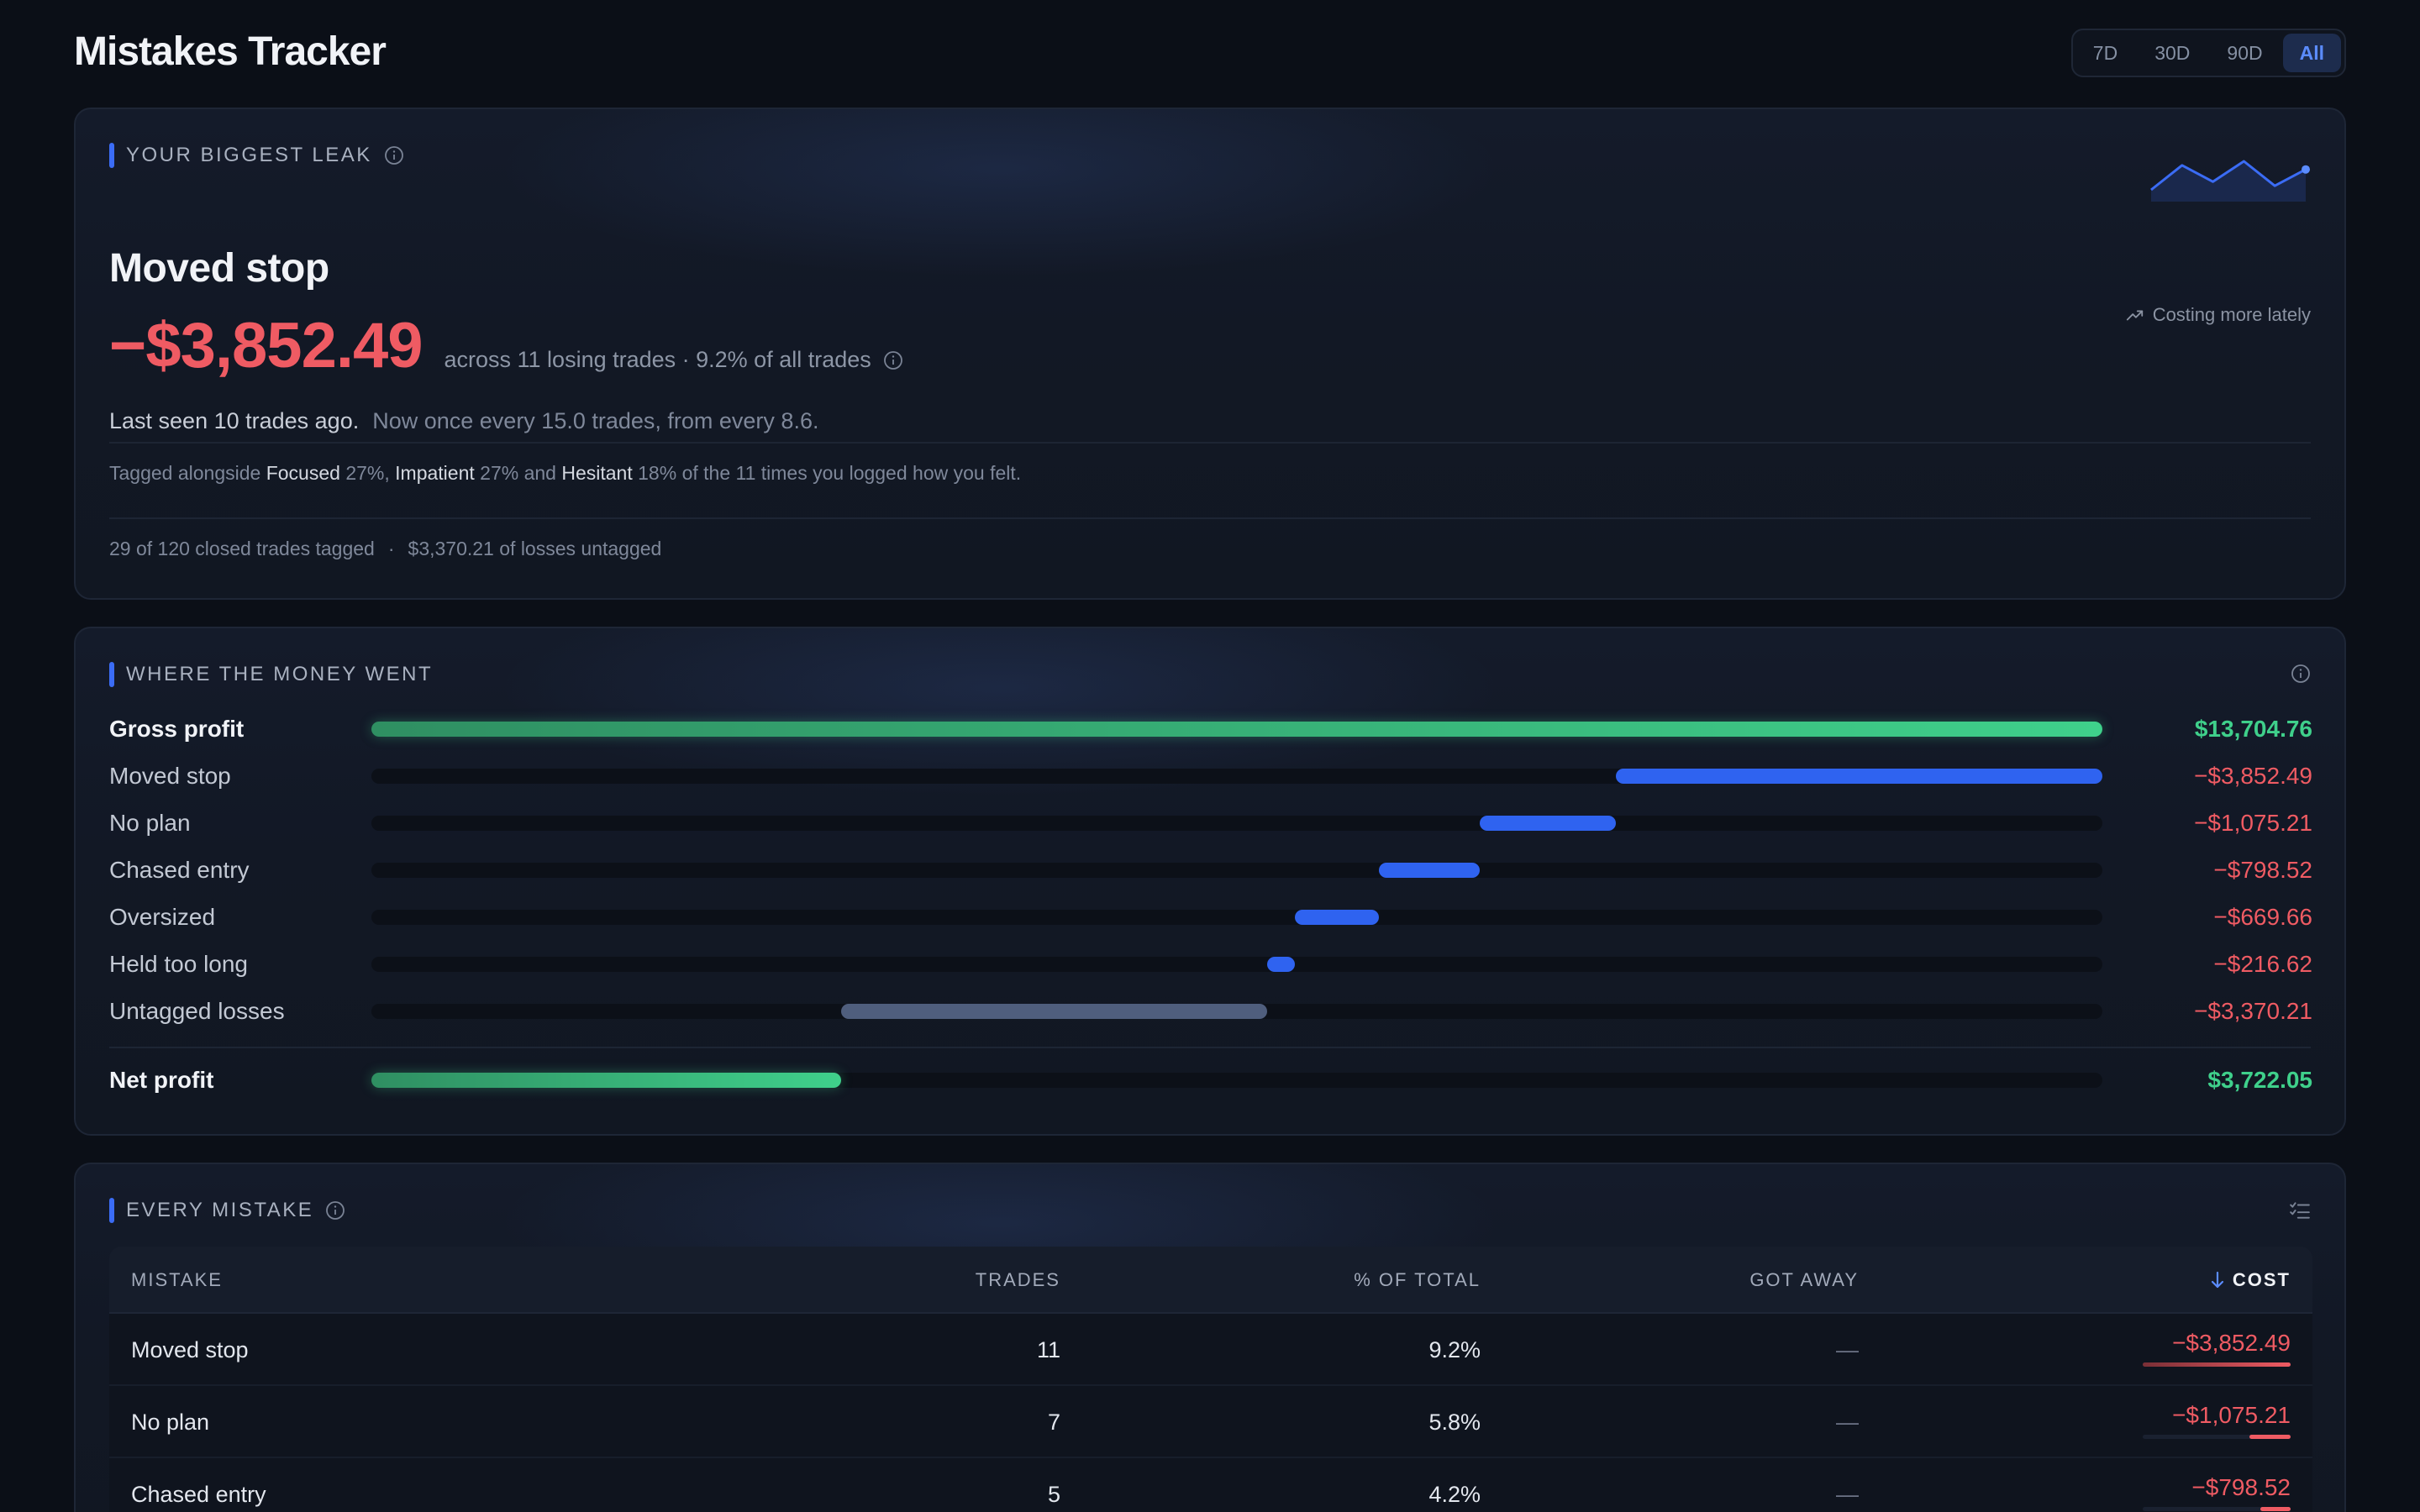 Image resolution: width=2420 pixels, height=1512 pixels. What do you see at coordinates (303, 473) in the screenshot?
I see `emotion-name: Focused` at bounding box center [303, 473].